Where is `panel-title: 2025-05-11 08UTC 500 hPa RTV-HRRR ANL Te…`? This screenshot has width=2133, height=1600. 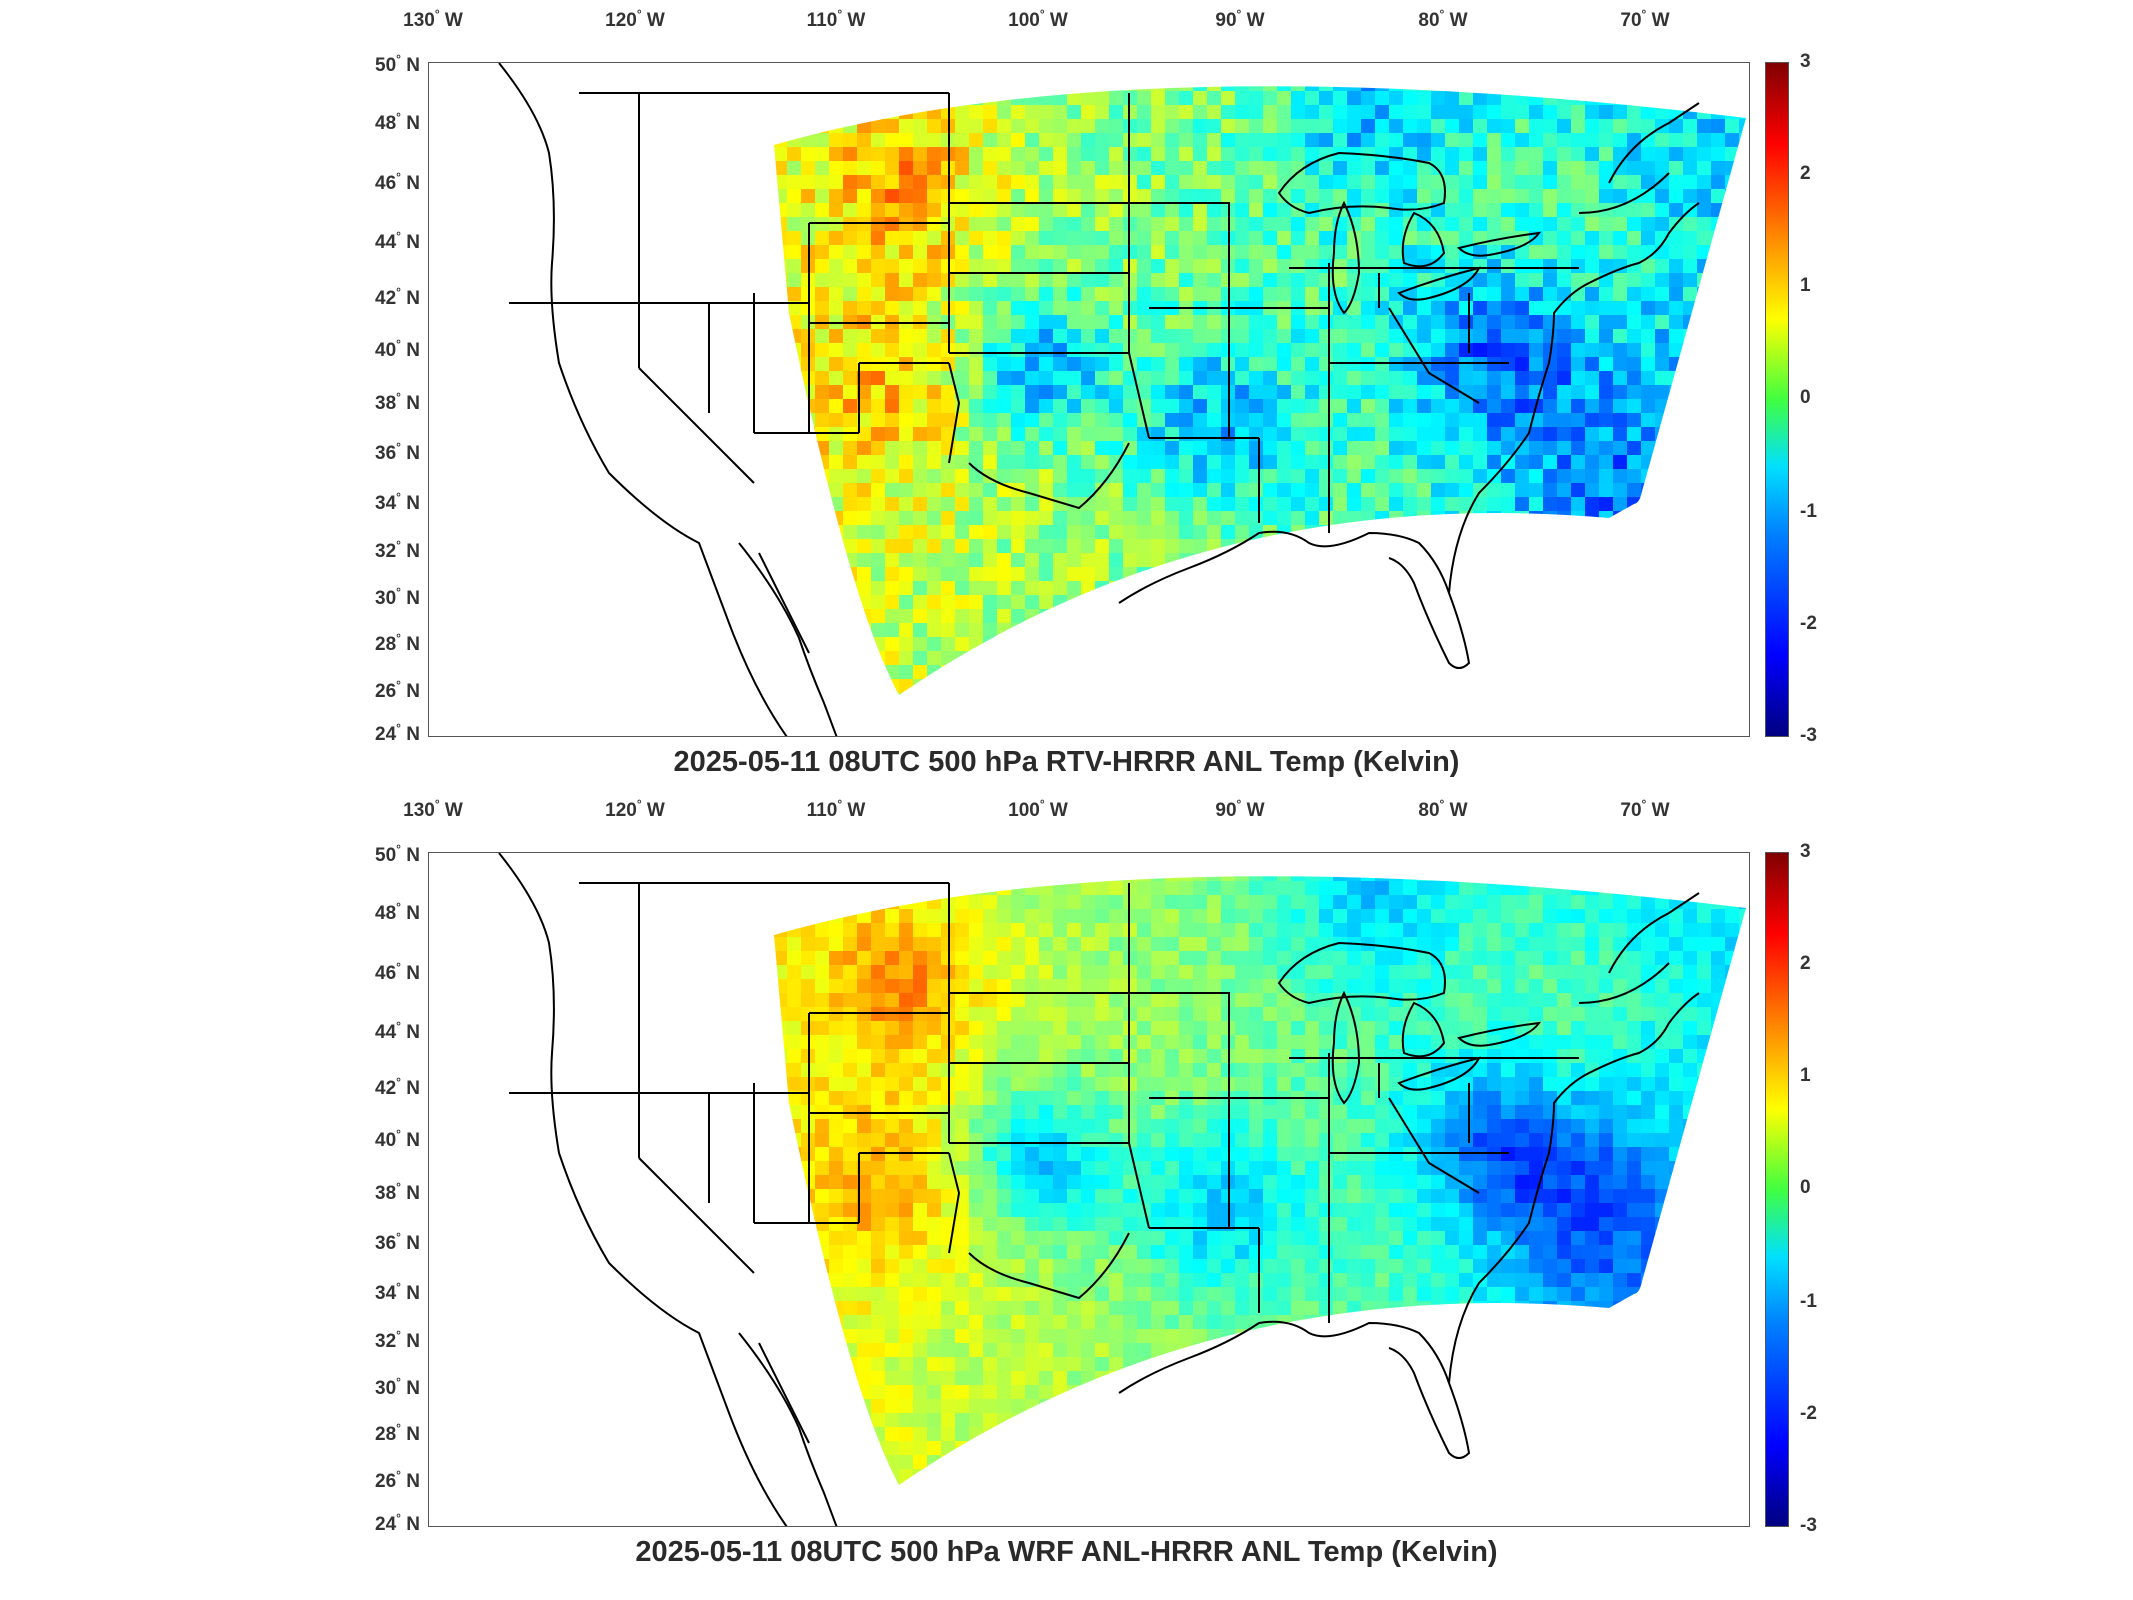 panel-title: 2025-05-11 08UTC 500 hPa RTV-HRRR ANL Te… is located at coordinates (1066, 762).